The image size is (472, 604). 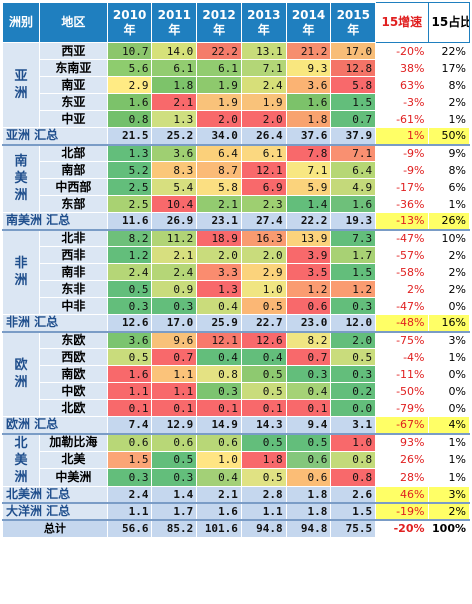 What do you see at coordinates (308, 238) in the screenshot?
I see `value-cell: 13.9` at bounding box center [308, 238].